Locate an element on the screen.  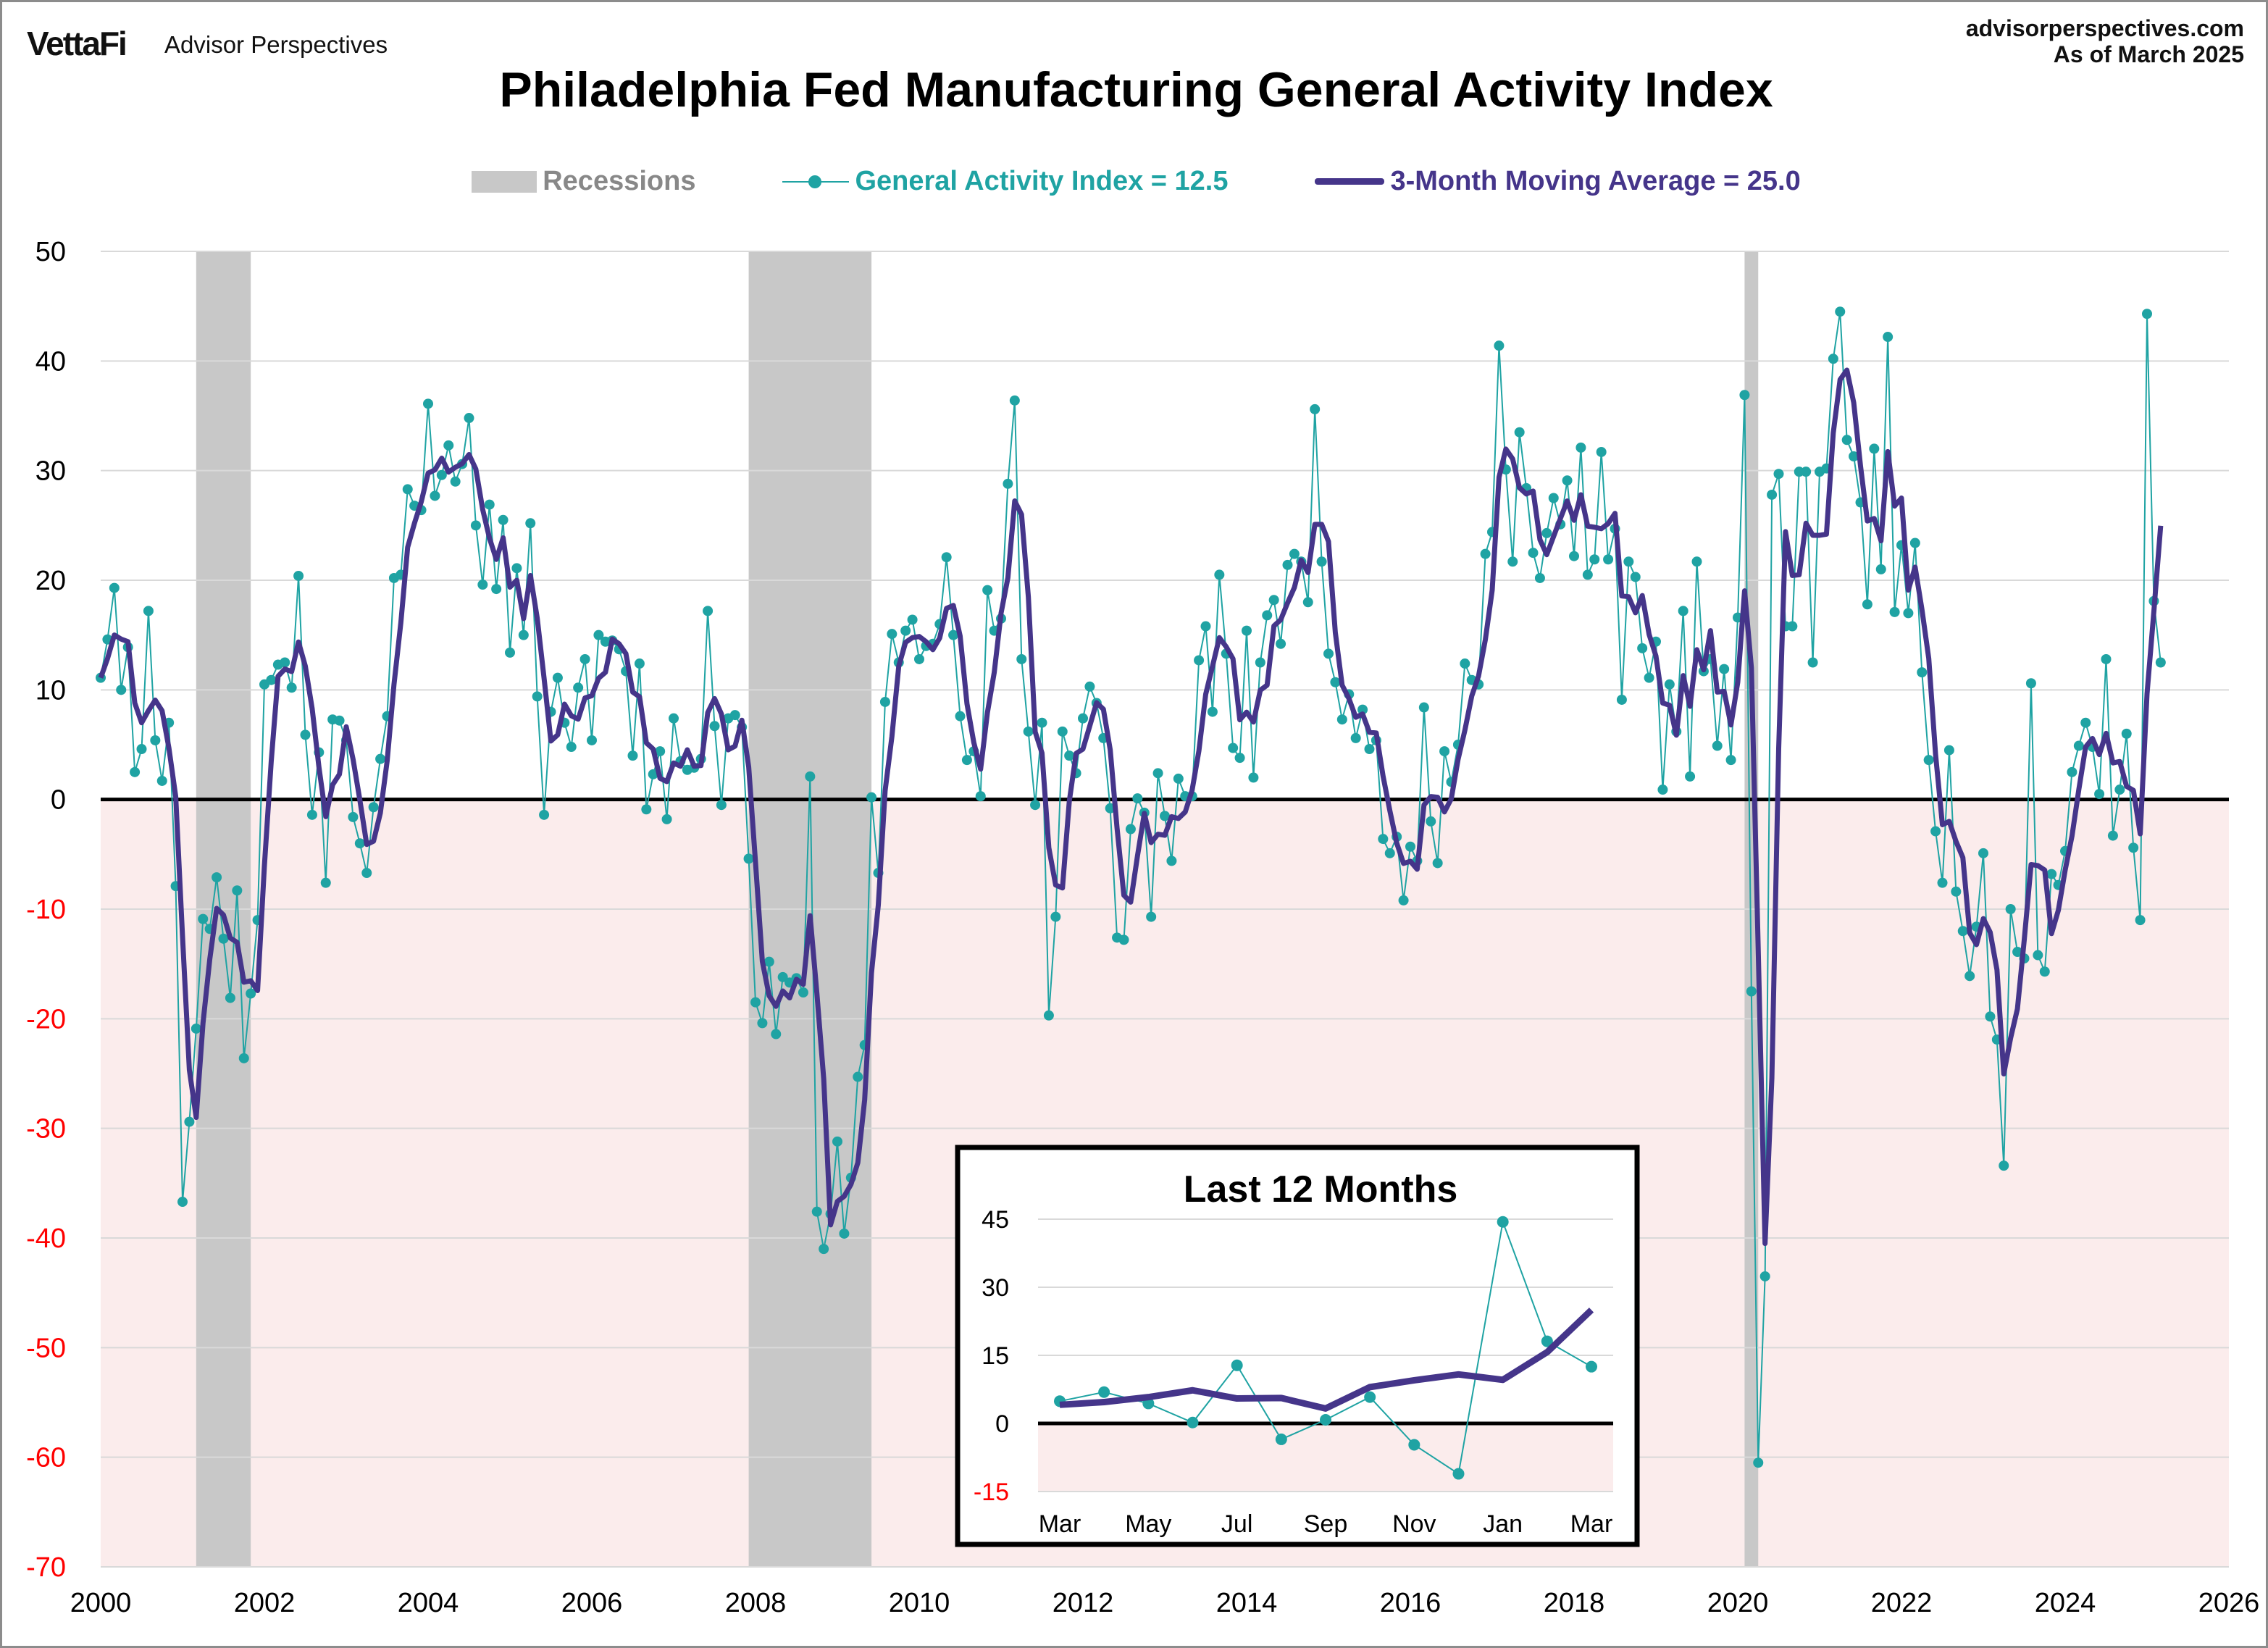
x-tick-label: 2016 is located at coordinates (1411, 1603).